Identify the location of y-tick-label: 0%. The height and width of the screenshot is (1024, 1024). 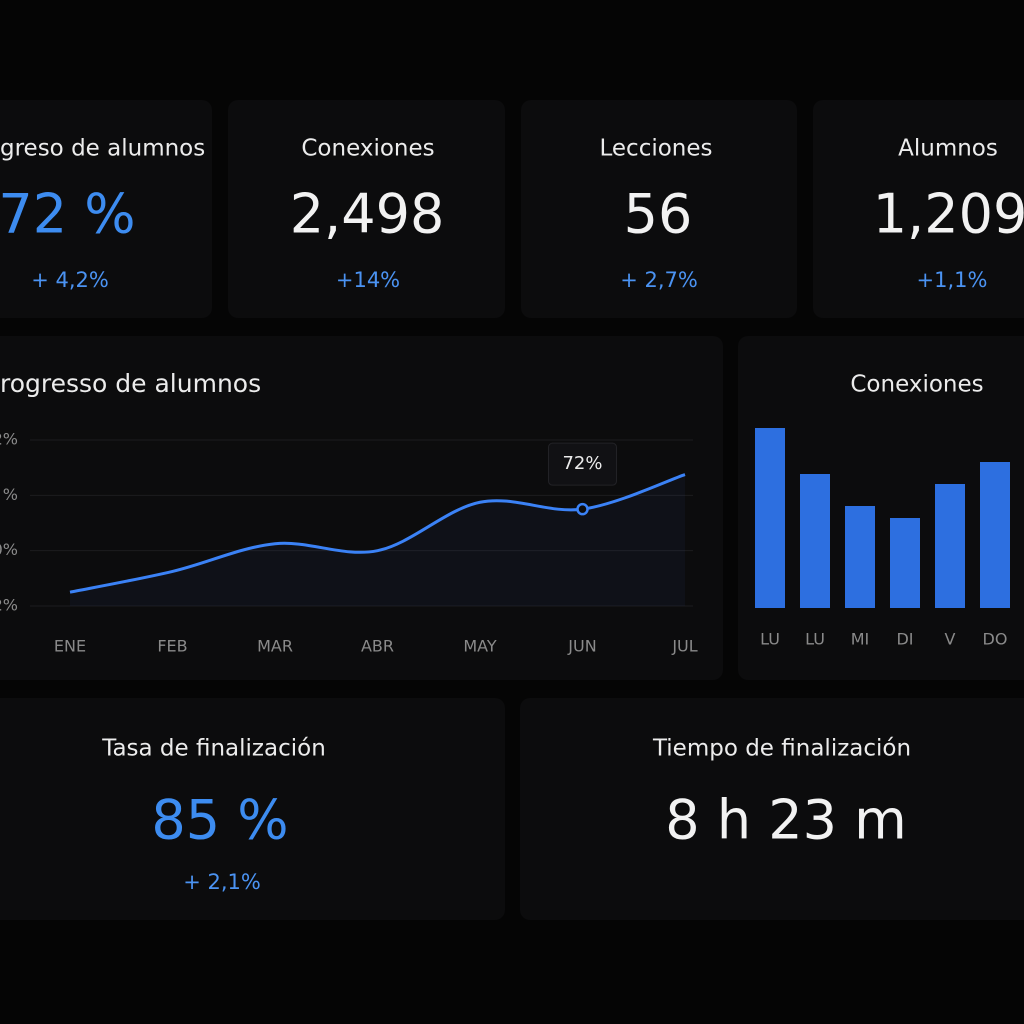
(9, 549).